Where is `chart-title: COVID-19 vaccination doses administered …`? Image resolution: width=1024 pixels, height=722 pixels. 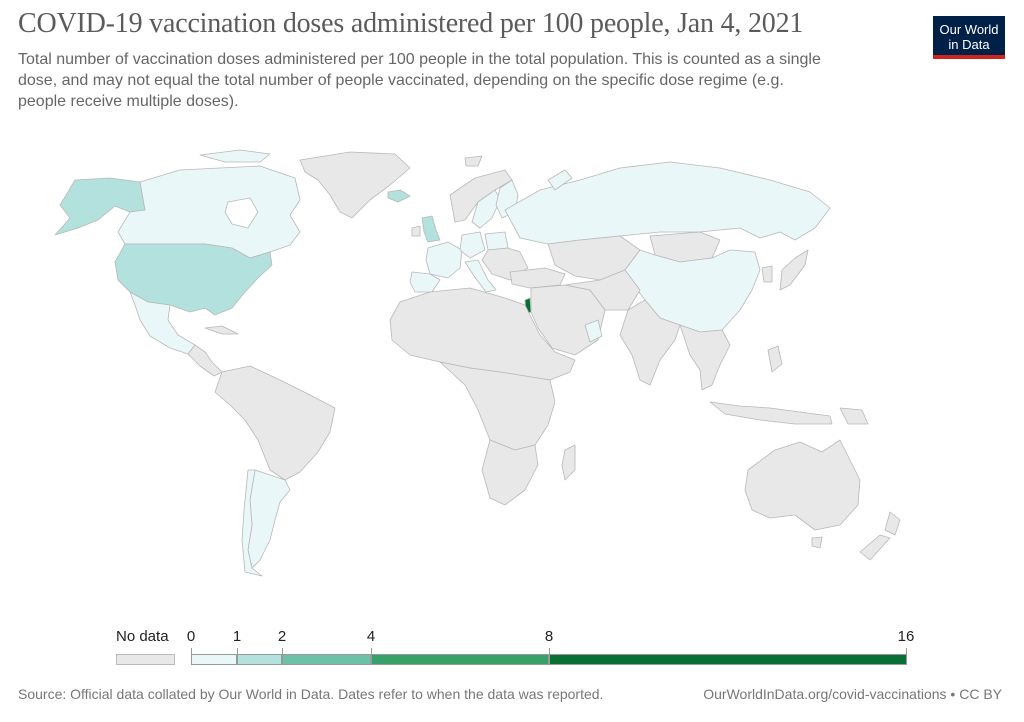 chart-title: COVID-19 vaccination doses administered … is located at coordinates (411, 23).